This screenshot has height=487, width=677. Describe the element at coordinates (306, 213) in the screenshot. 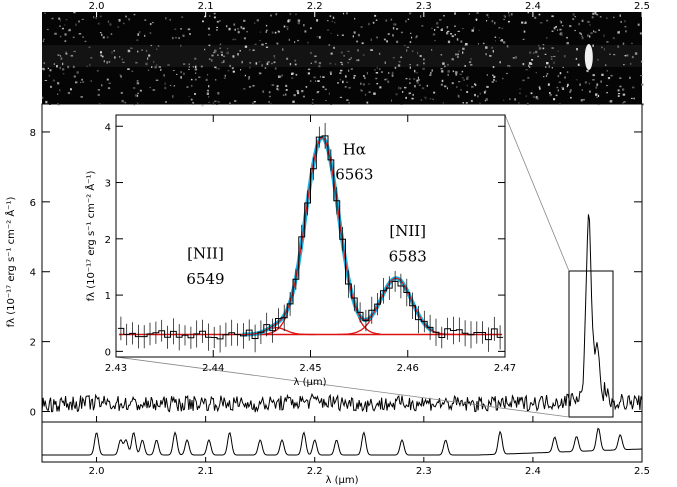

I see `inset-annotations: Hα 6563 [NII] 6549 [NII] 6583` at that location.